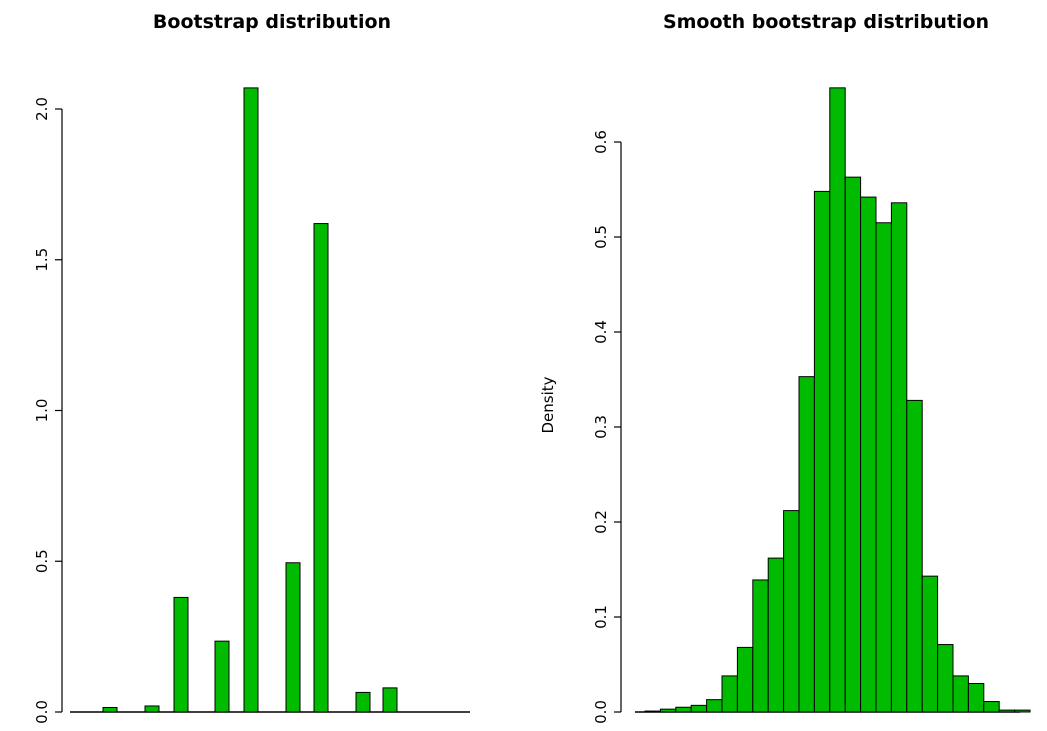 The image size is (1047, 731). What do you see at coordinates (826, 22) in the screenshot?
I see `chart-right-title: Smooth bootstrap distribution` at bounding box center [826, 22].